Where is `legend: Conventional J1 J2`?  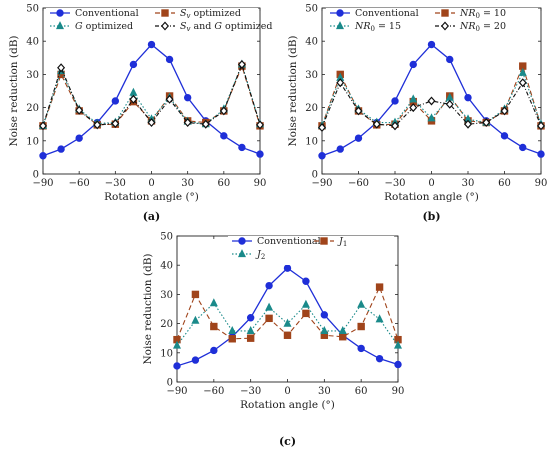
legend: Conventional J1 J2 is located at coordinates (311, 250).